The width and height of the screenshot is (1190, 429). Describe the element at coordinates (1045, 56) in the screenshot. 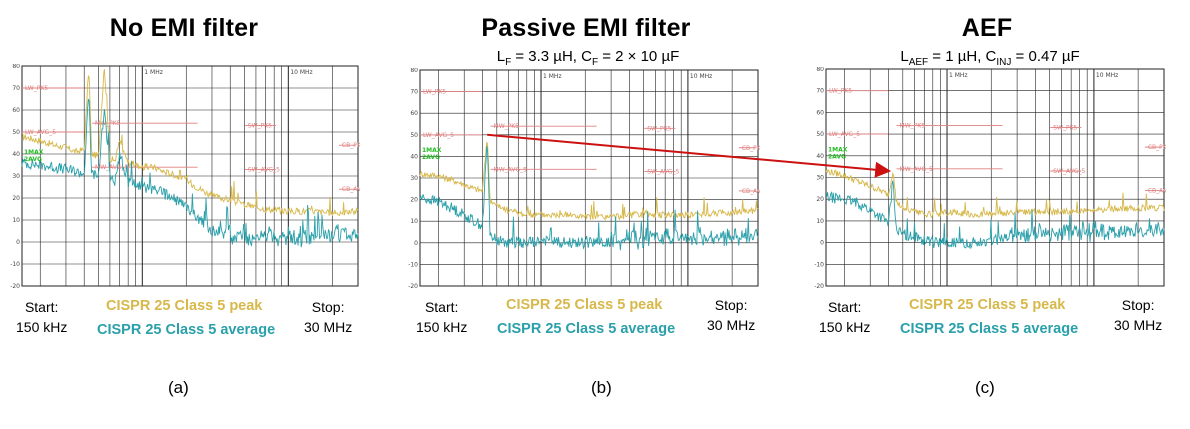

I see `capacitance-value: = 0.47 µF` at that location.